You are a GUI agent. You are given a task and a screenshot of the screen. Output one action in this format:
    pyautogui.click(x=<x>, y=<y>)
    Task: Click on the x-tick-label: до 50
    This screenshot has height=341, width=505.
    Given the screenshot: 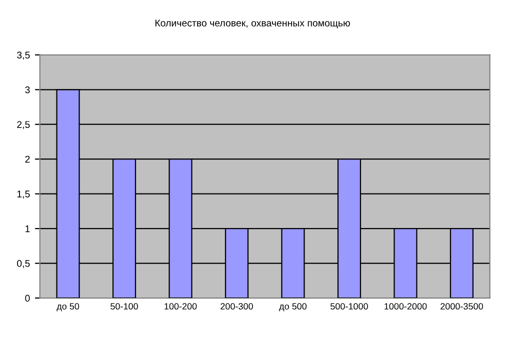 What is the action you would take?
    pyautogui.click(x=68, y=307)
    